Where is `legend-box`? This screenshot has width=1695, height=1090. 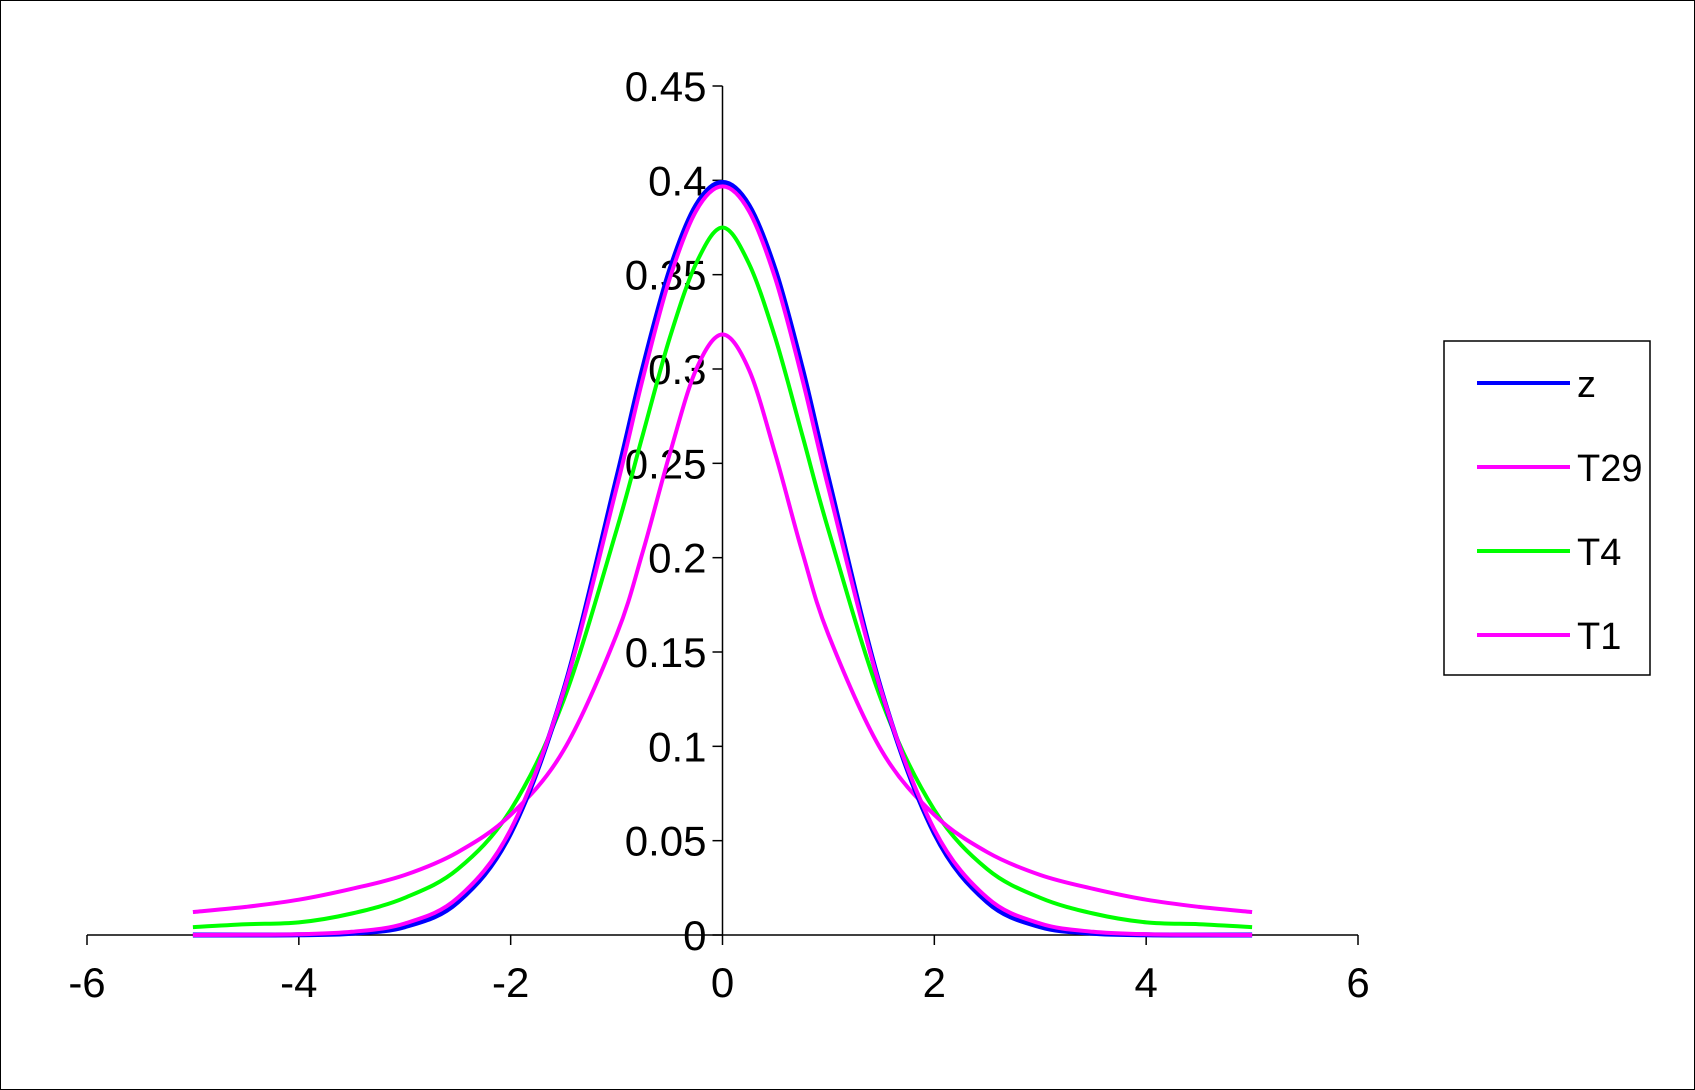
legend-box is located at coordinates (1547, 508).